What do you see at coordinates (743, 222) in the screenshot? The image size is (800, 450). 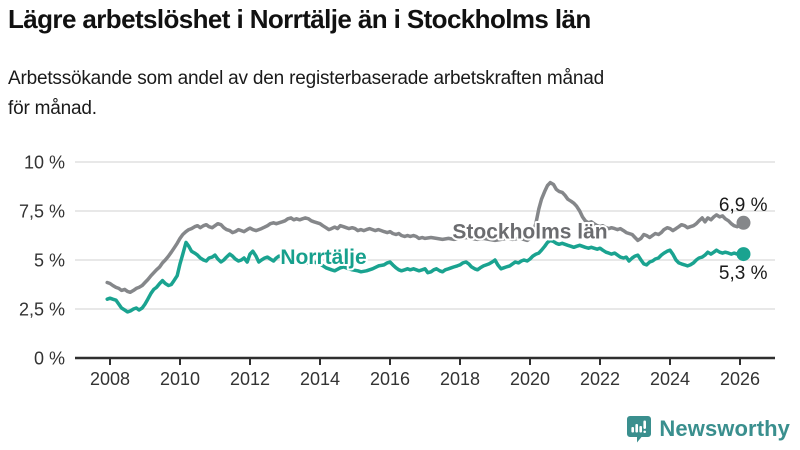 I see `end-dot-stockholms-lan` at bounding box center [743, 222].